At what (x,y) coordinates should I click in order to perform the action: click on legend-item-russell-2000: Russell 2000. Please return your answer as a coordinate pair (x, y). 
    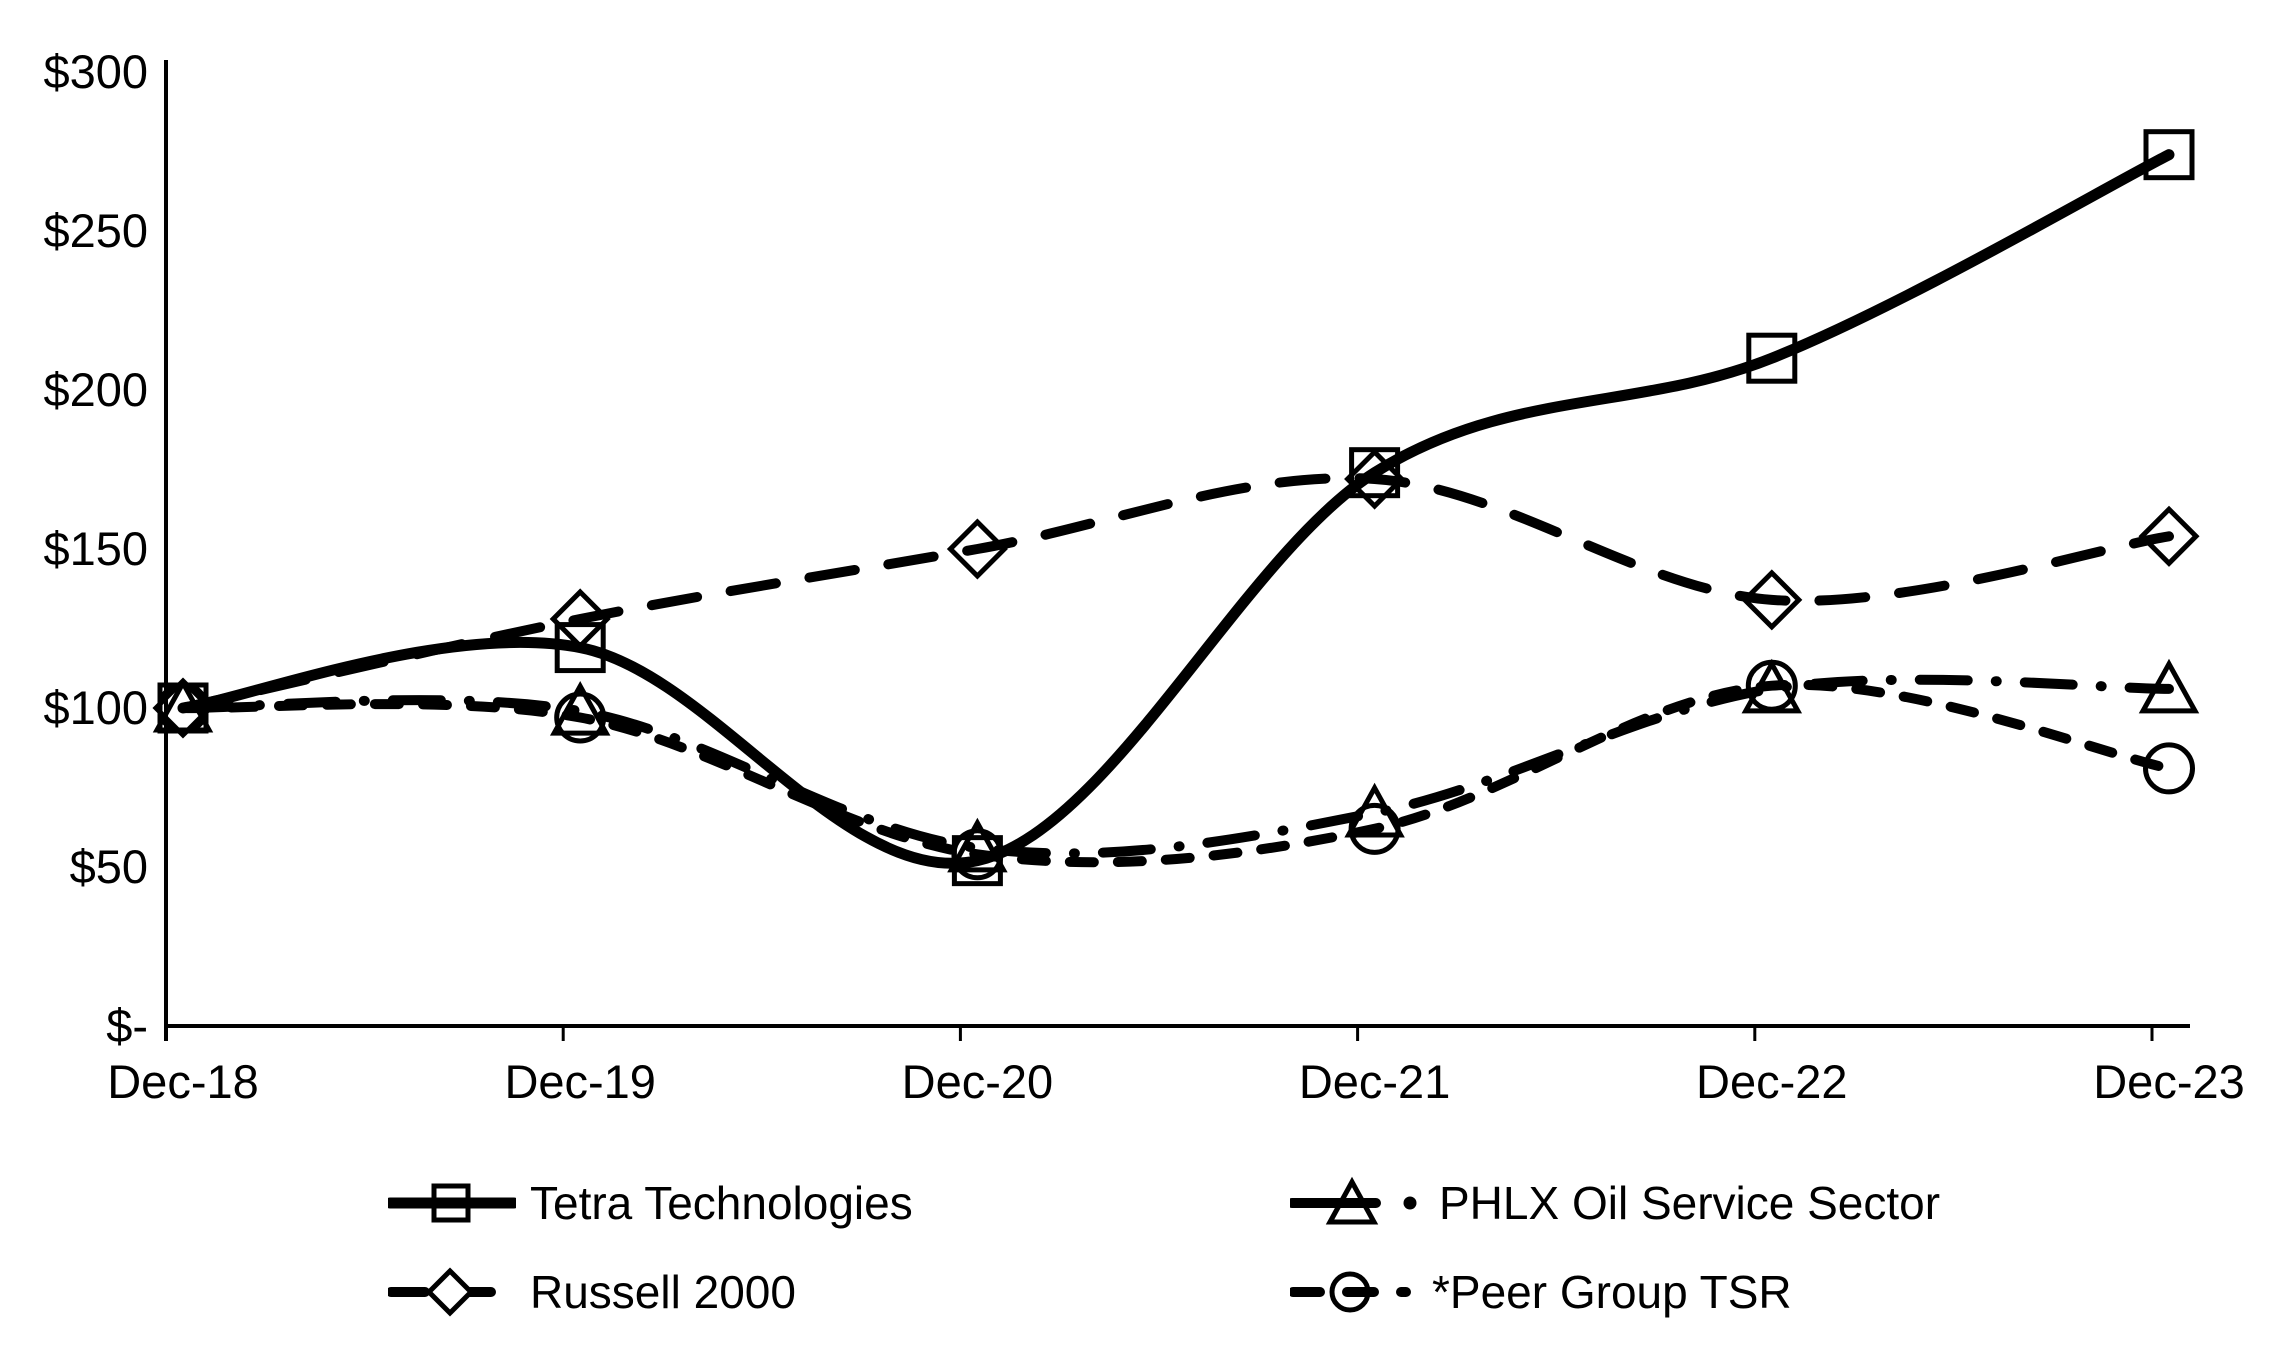
    Looking at the image, I should click on (592, 1292).